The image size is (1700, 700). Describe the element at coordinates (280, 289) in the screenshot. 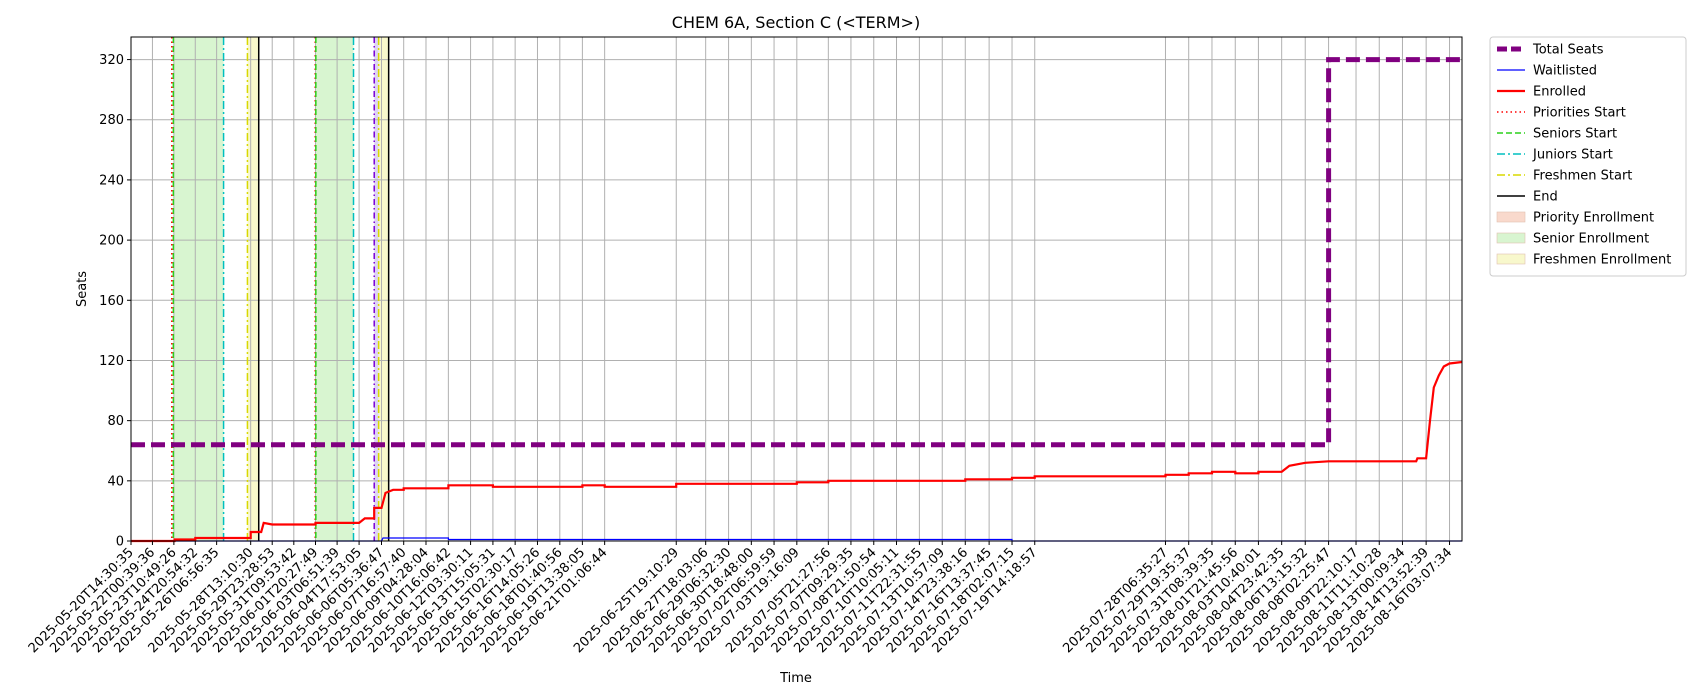

I see `period-markers` at that location.